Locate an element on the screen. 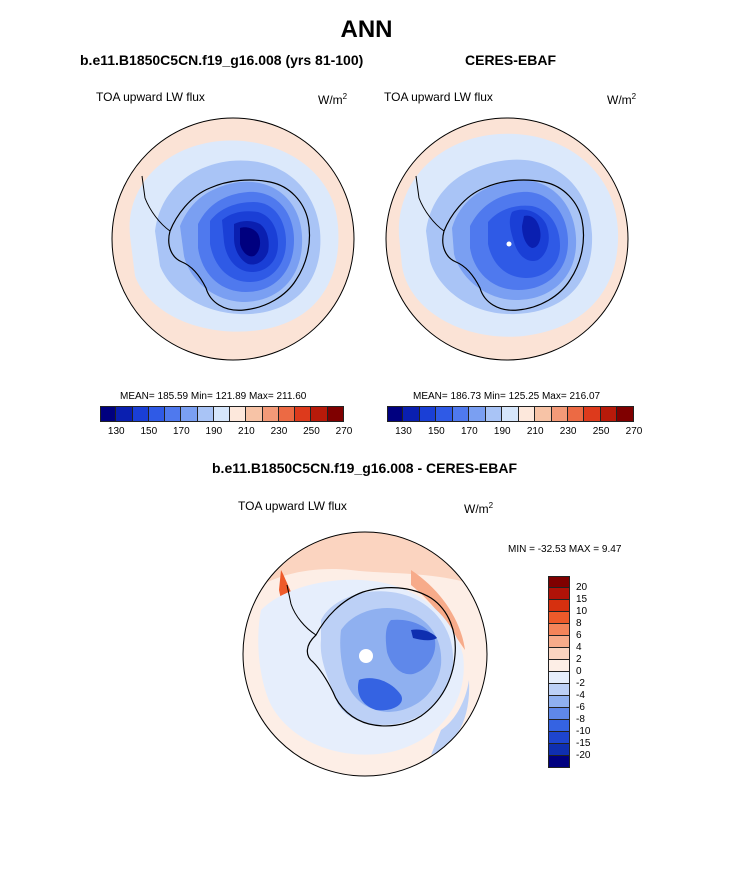  diff-colorbar-label: 10 is located at coordinates (582, 611).